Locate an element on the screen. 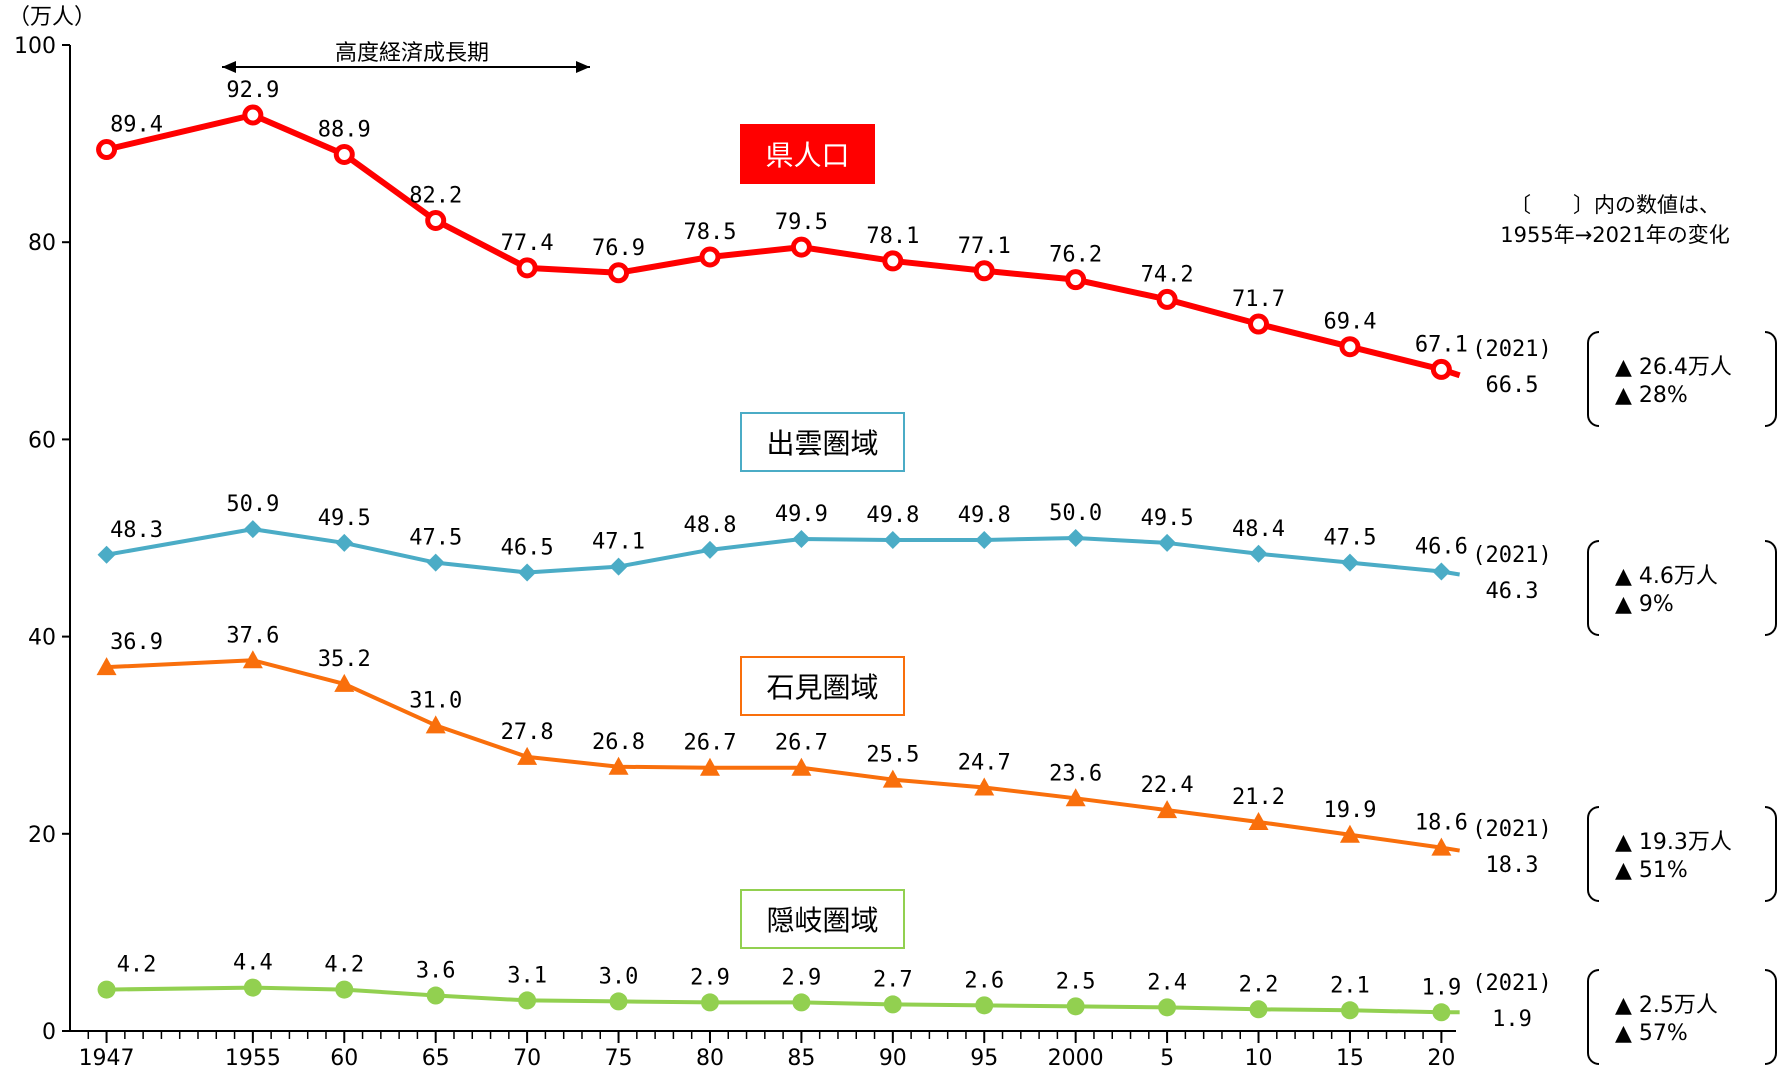 Image resolution: width=1783 pixels, height=1073 pixels. end-year-oki: (2021) is located at coordinates (1512, 983).